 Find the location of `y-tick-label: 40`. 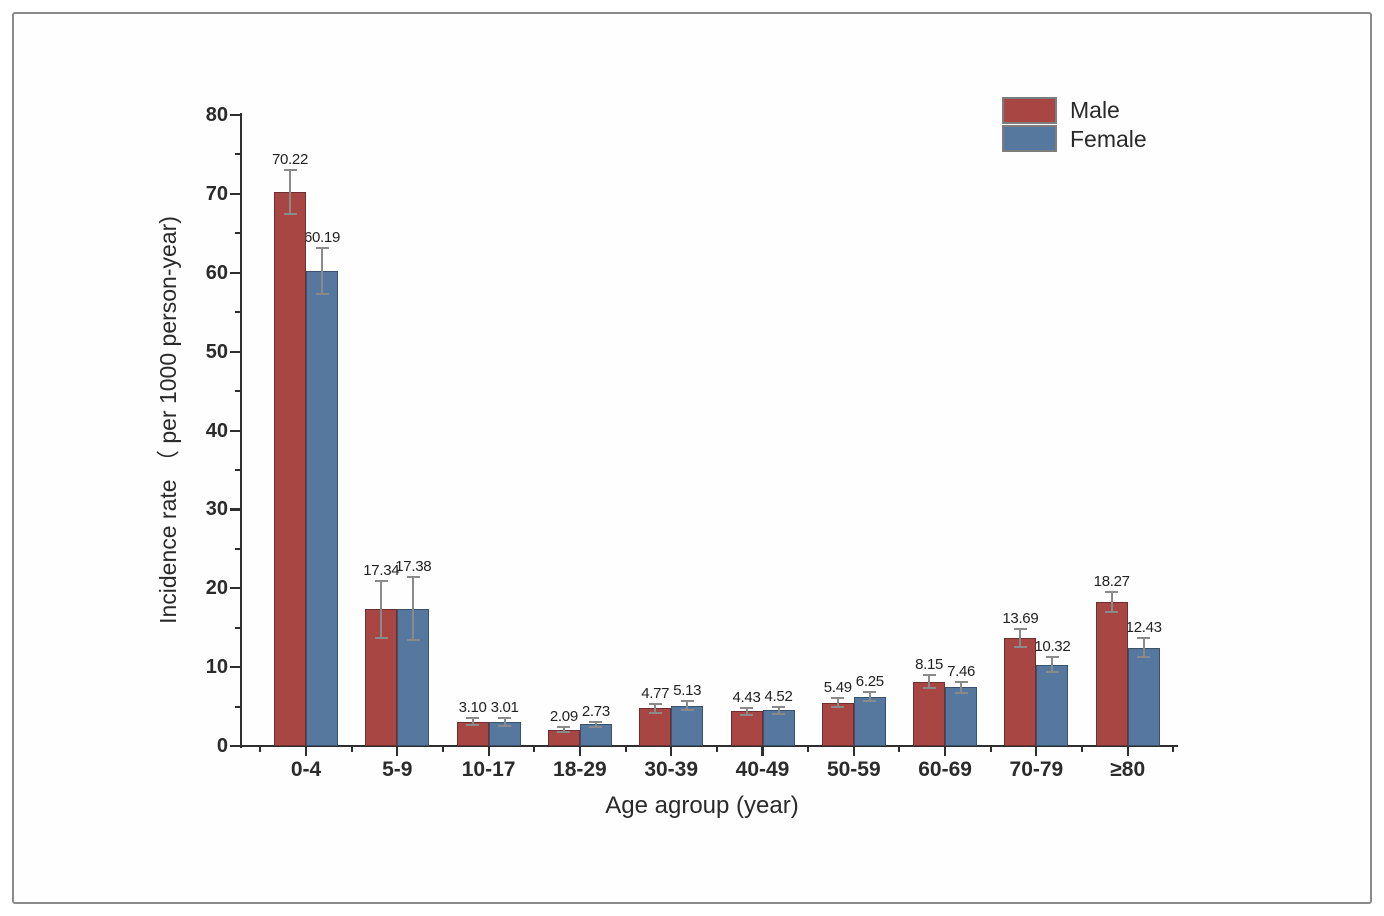

y-tick-label: 40 is located at coordinates (216, 430).